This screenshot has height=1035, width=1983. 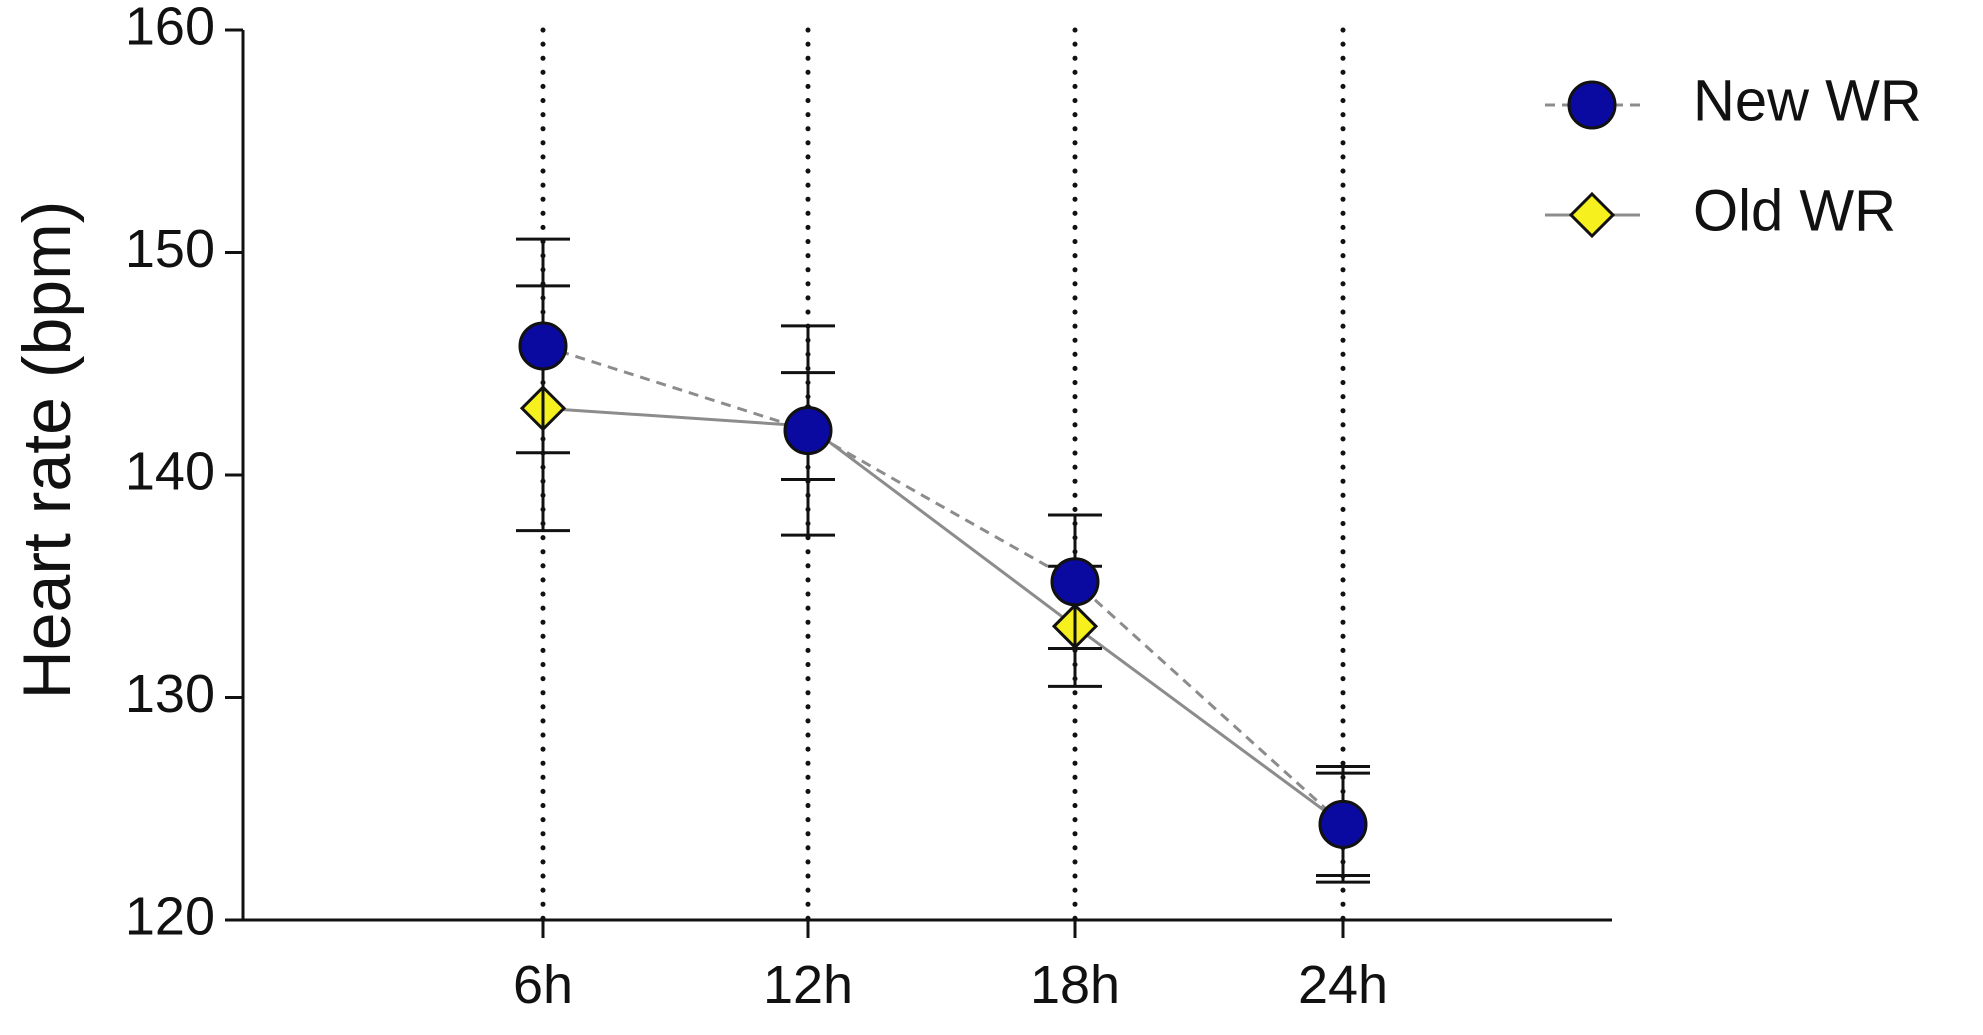 I want to click on y-tick-label-130: 130, so click(x=170, y=694).